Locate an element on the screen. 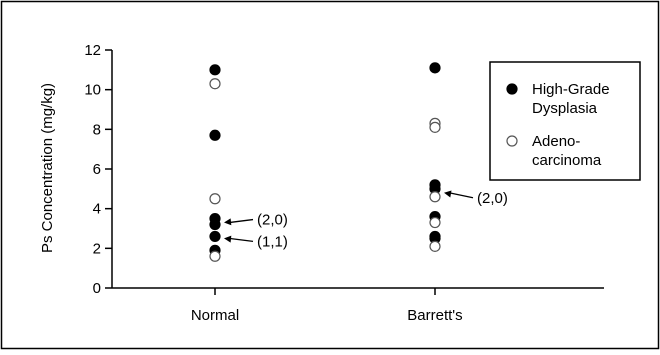  legend-label-line: carcinoma is located at coordinates (567, 160).